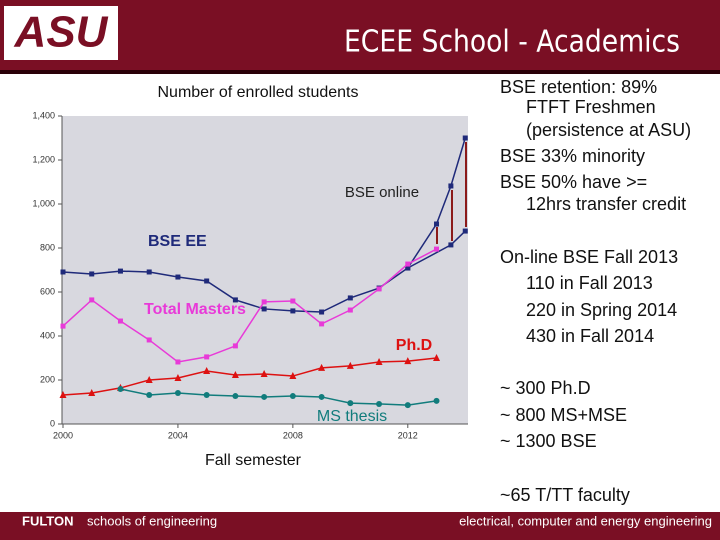 This screenshot has height=540, width=720. I want to click on series-label: BSE EE, so click(177, 241).